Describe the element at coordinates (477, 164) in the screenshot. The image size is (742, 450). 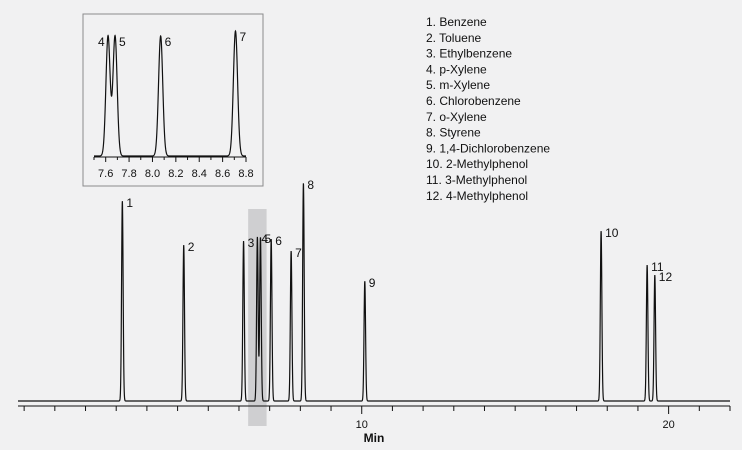
I see `legend-item: 10. 2-Methylphenol` at that location.